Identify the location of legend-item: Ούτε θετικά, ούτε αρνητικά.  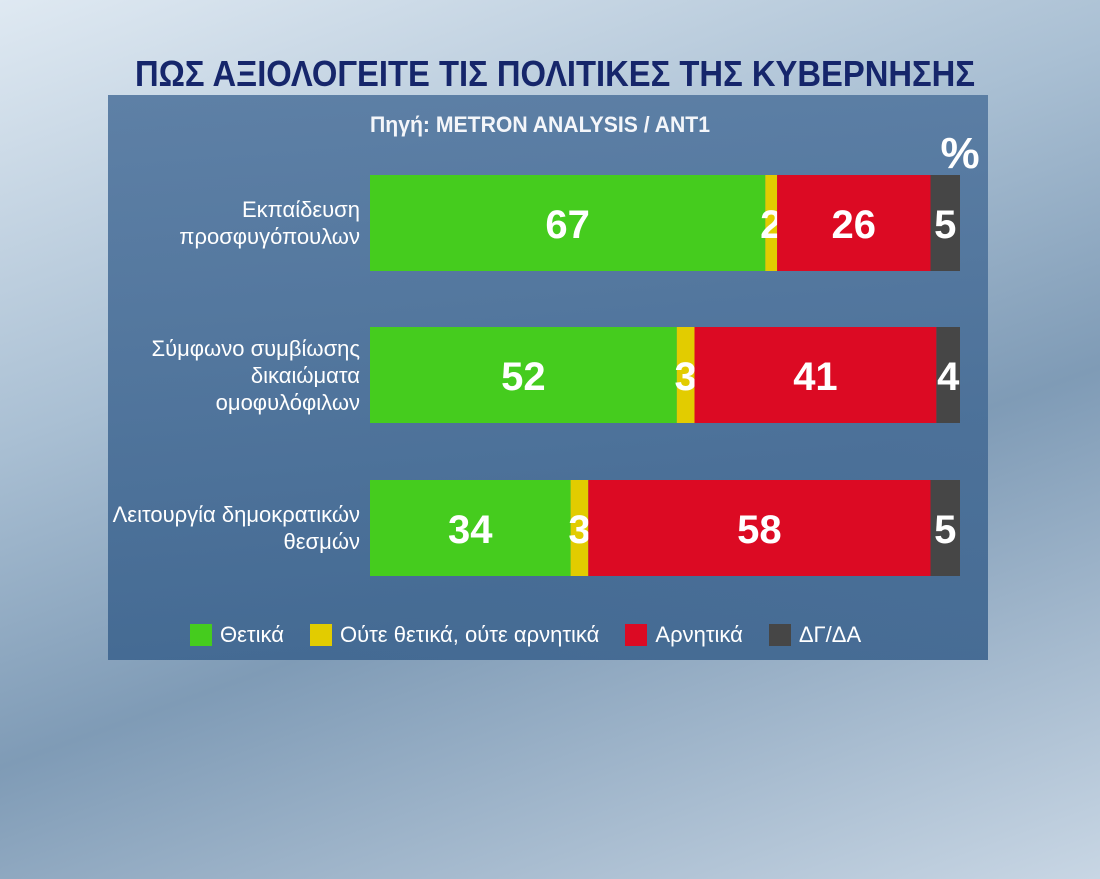
(454, 635).